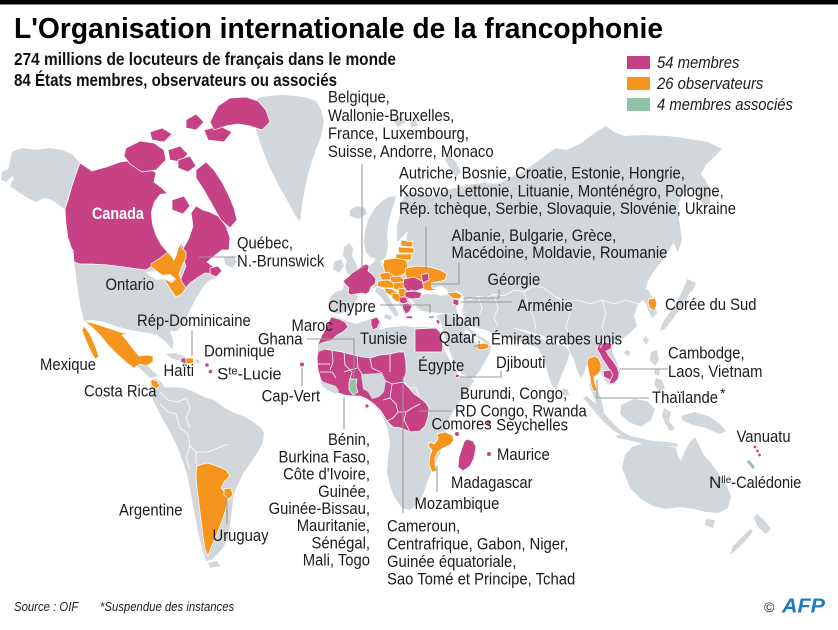  I want to click on svg-text: Tunisie, so click(383, 338).